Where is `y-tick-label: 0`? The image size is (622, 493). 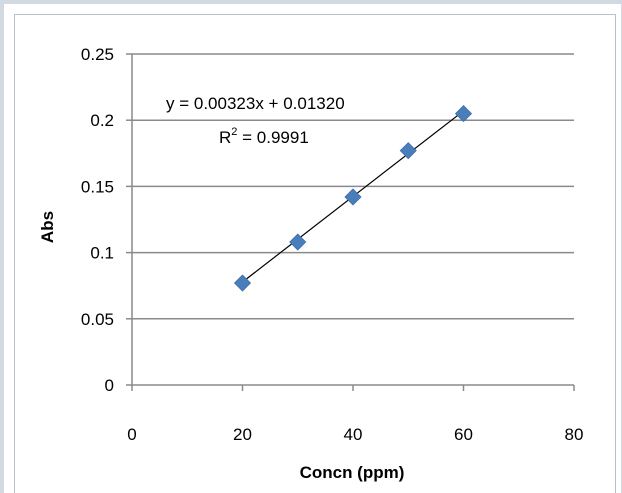 y-tick-label: 0 is located at coordinates (109, 385).